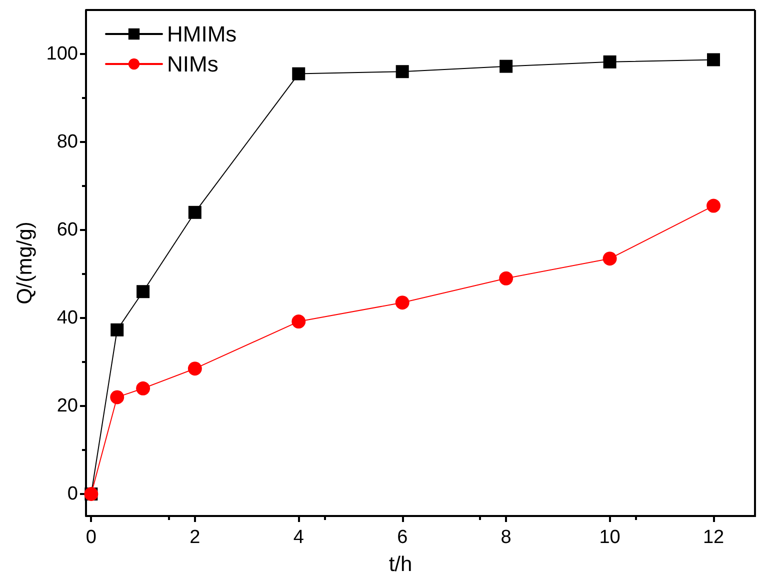 Image resolution: width=757 pixels, height=580 pixels. Describe the element at coordinates (195, 537) in the screenshot. I see `x-tick-label: 2` at that location.